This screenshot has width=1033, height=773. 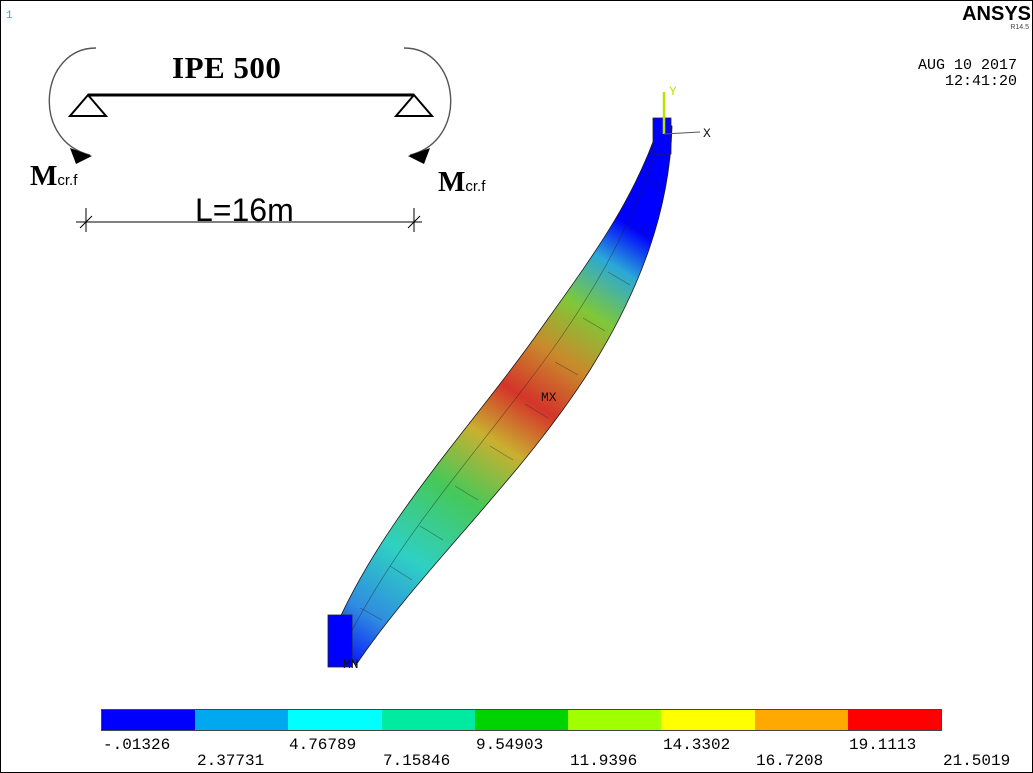 What do you see at coordinates (9, 16) in the screenshot?
I see `window-number: 1` at bounding box center [9, 16].